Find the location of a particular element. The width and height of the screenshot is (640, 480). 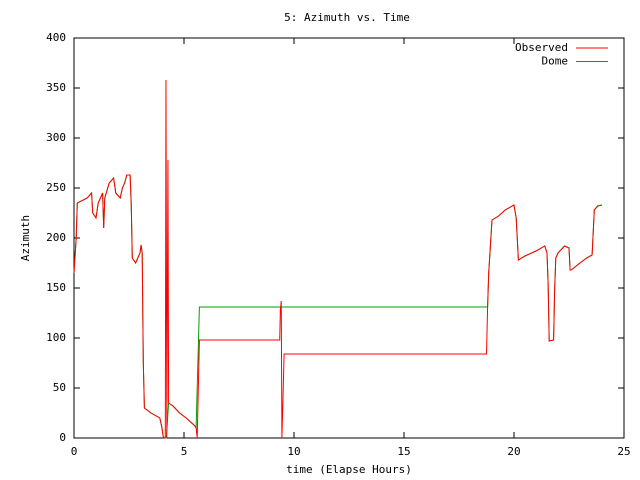

y-tick-label: 100 is located at coordinates (56, 337).